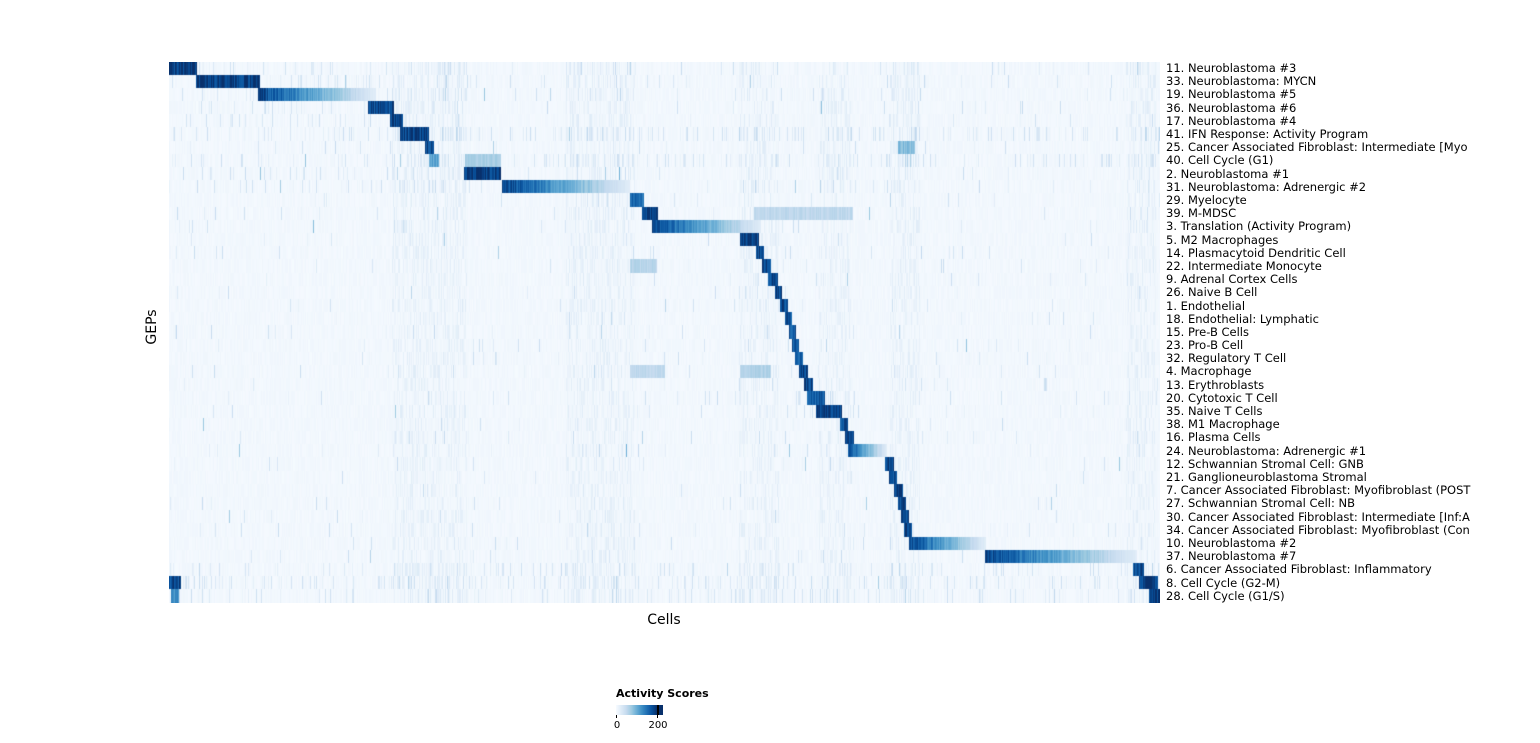  What do you see at coordinates (1231, 120) in the screenshot?
I see `gep-label: 17. Neuroblastoma #4` at bounding box center [1231, 120].